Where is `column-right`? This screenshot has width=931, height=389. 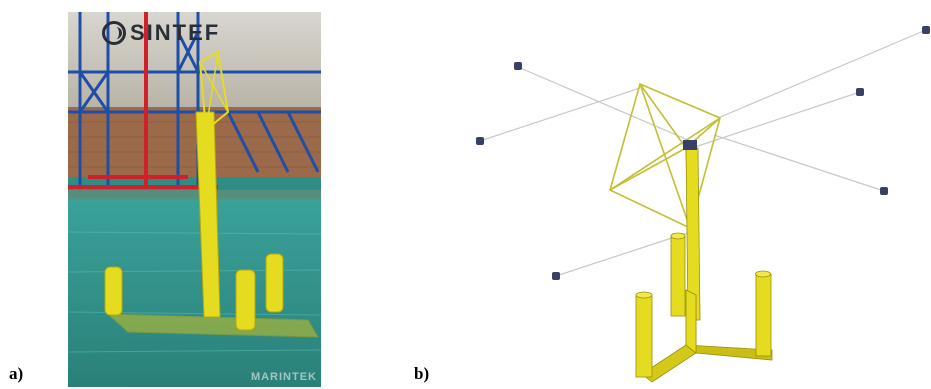 column-right is located at coordinates (763, 315).